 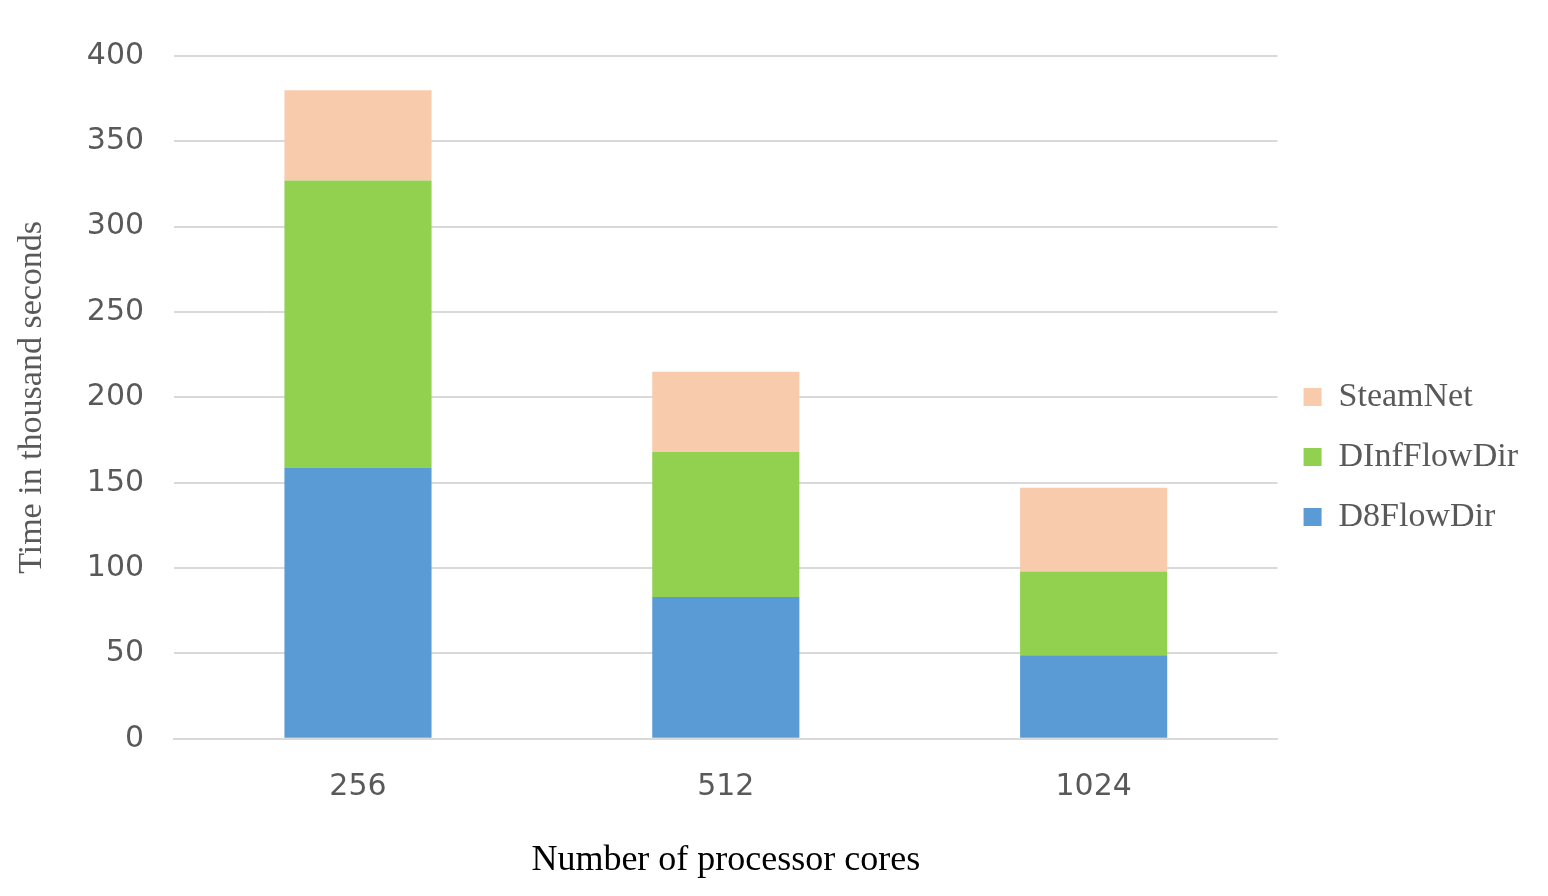 What do you see at coordinates (134, 736) in the screenshot?
I see `y-tick-label: 0` at bounding box center [134, 736].